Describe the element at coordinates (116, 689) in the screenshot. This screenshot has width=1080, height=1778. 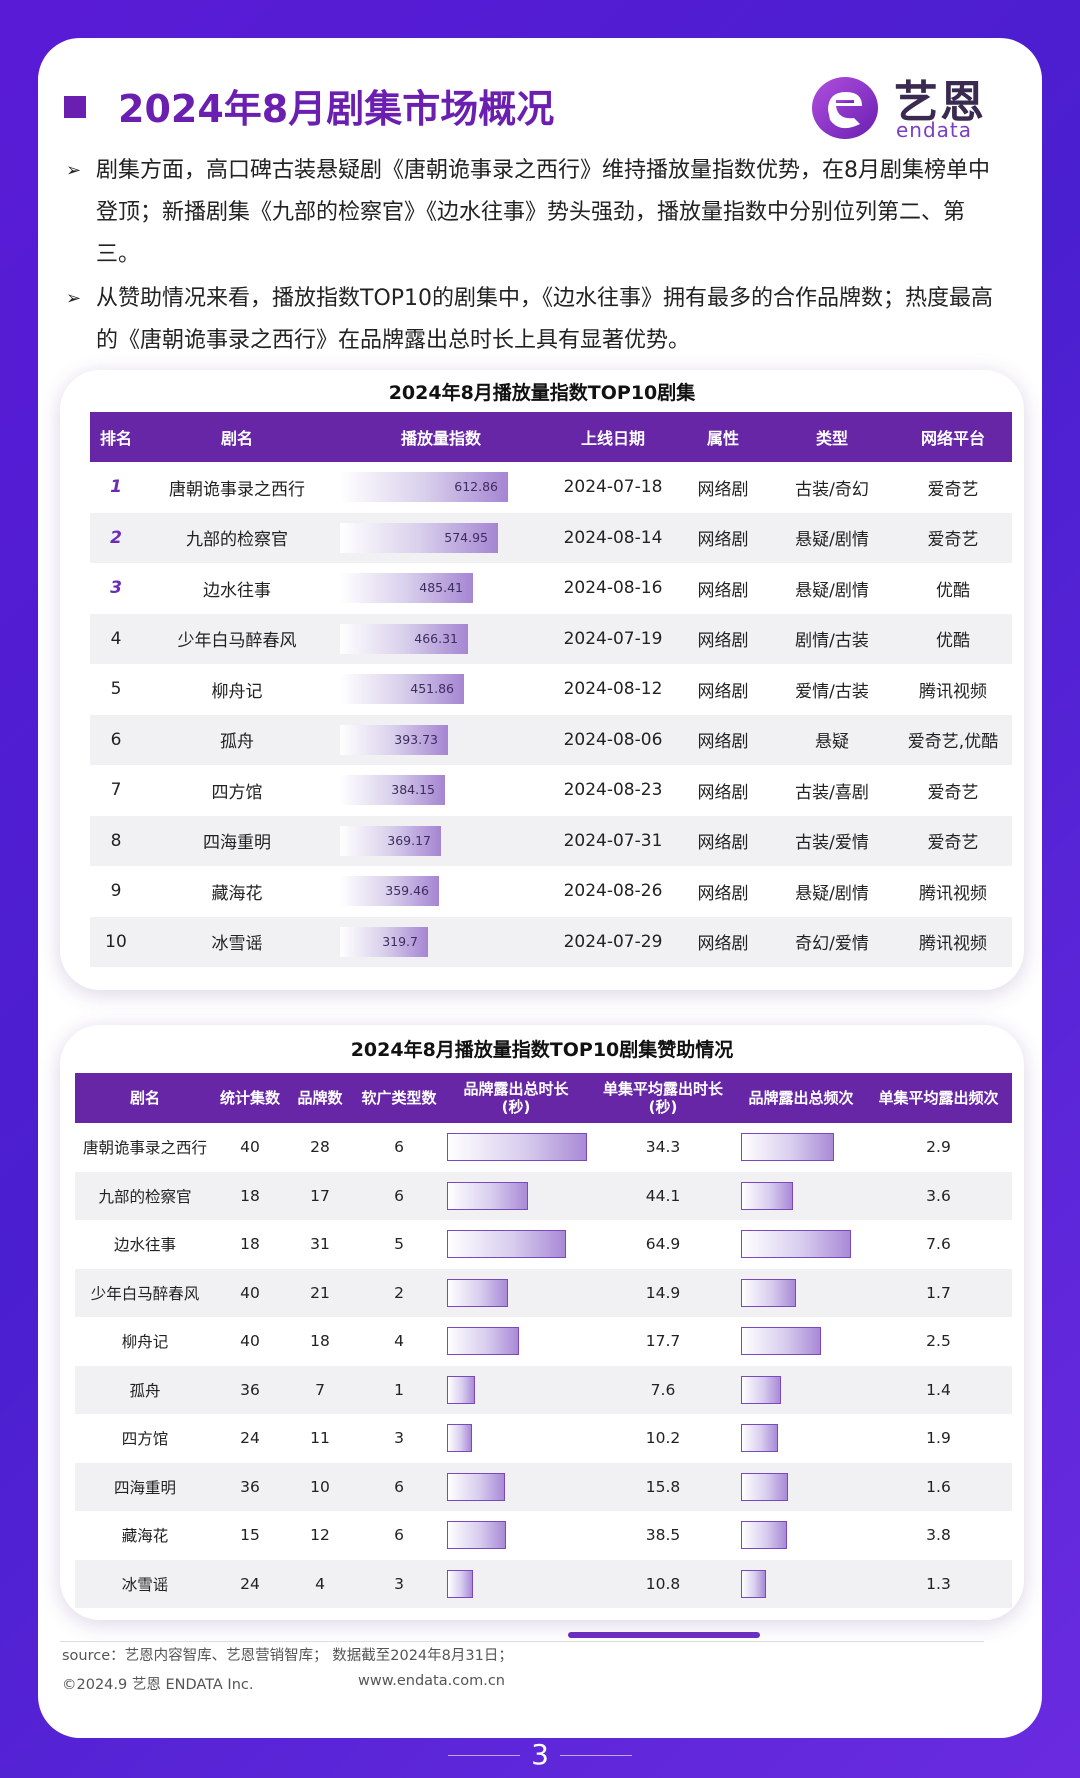
I see `rank-cell: 5` at that location.